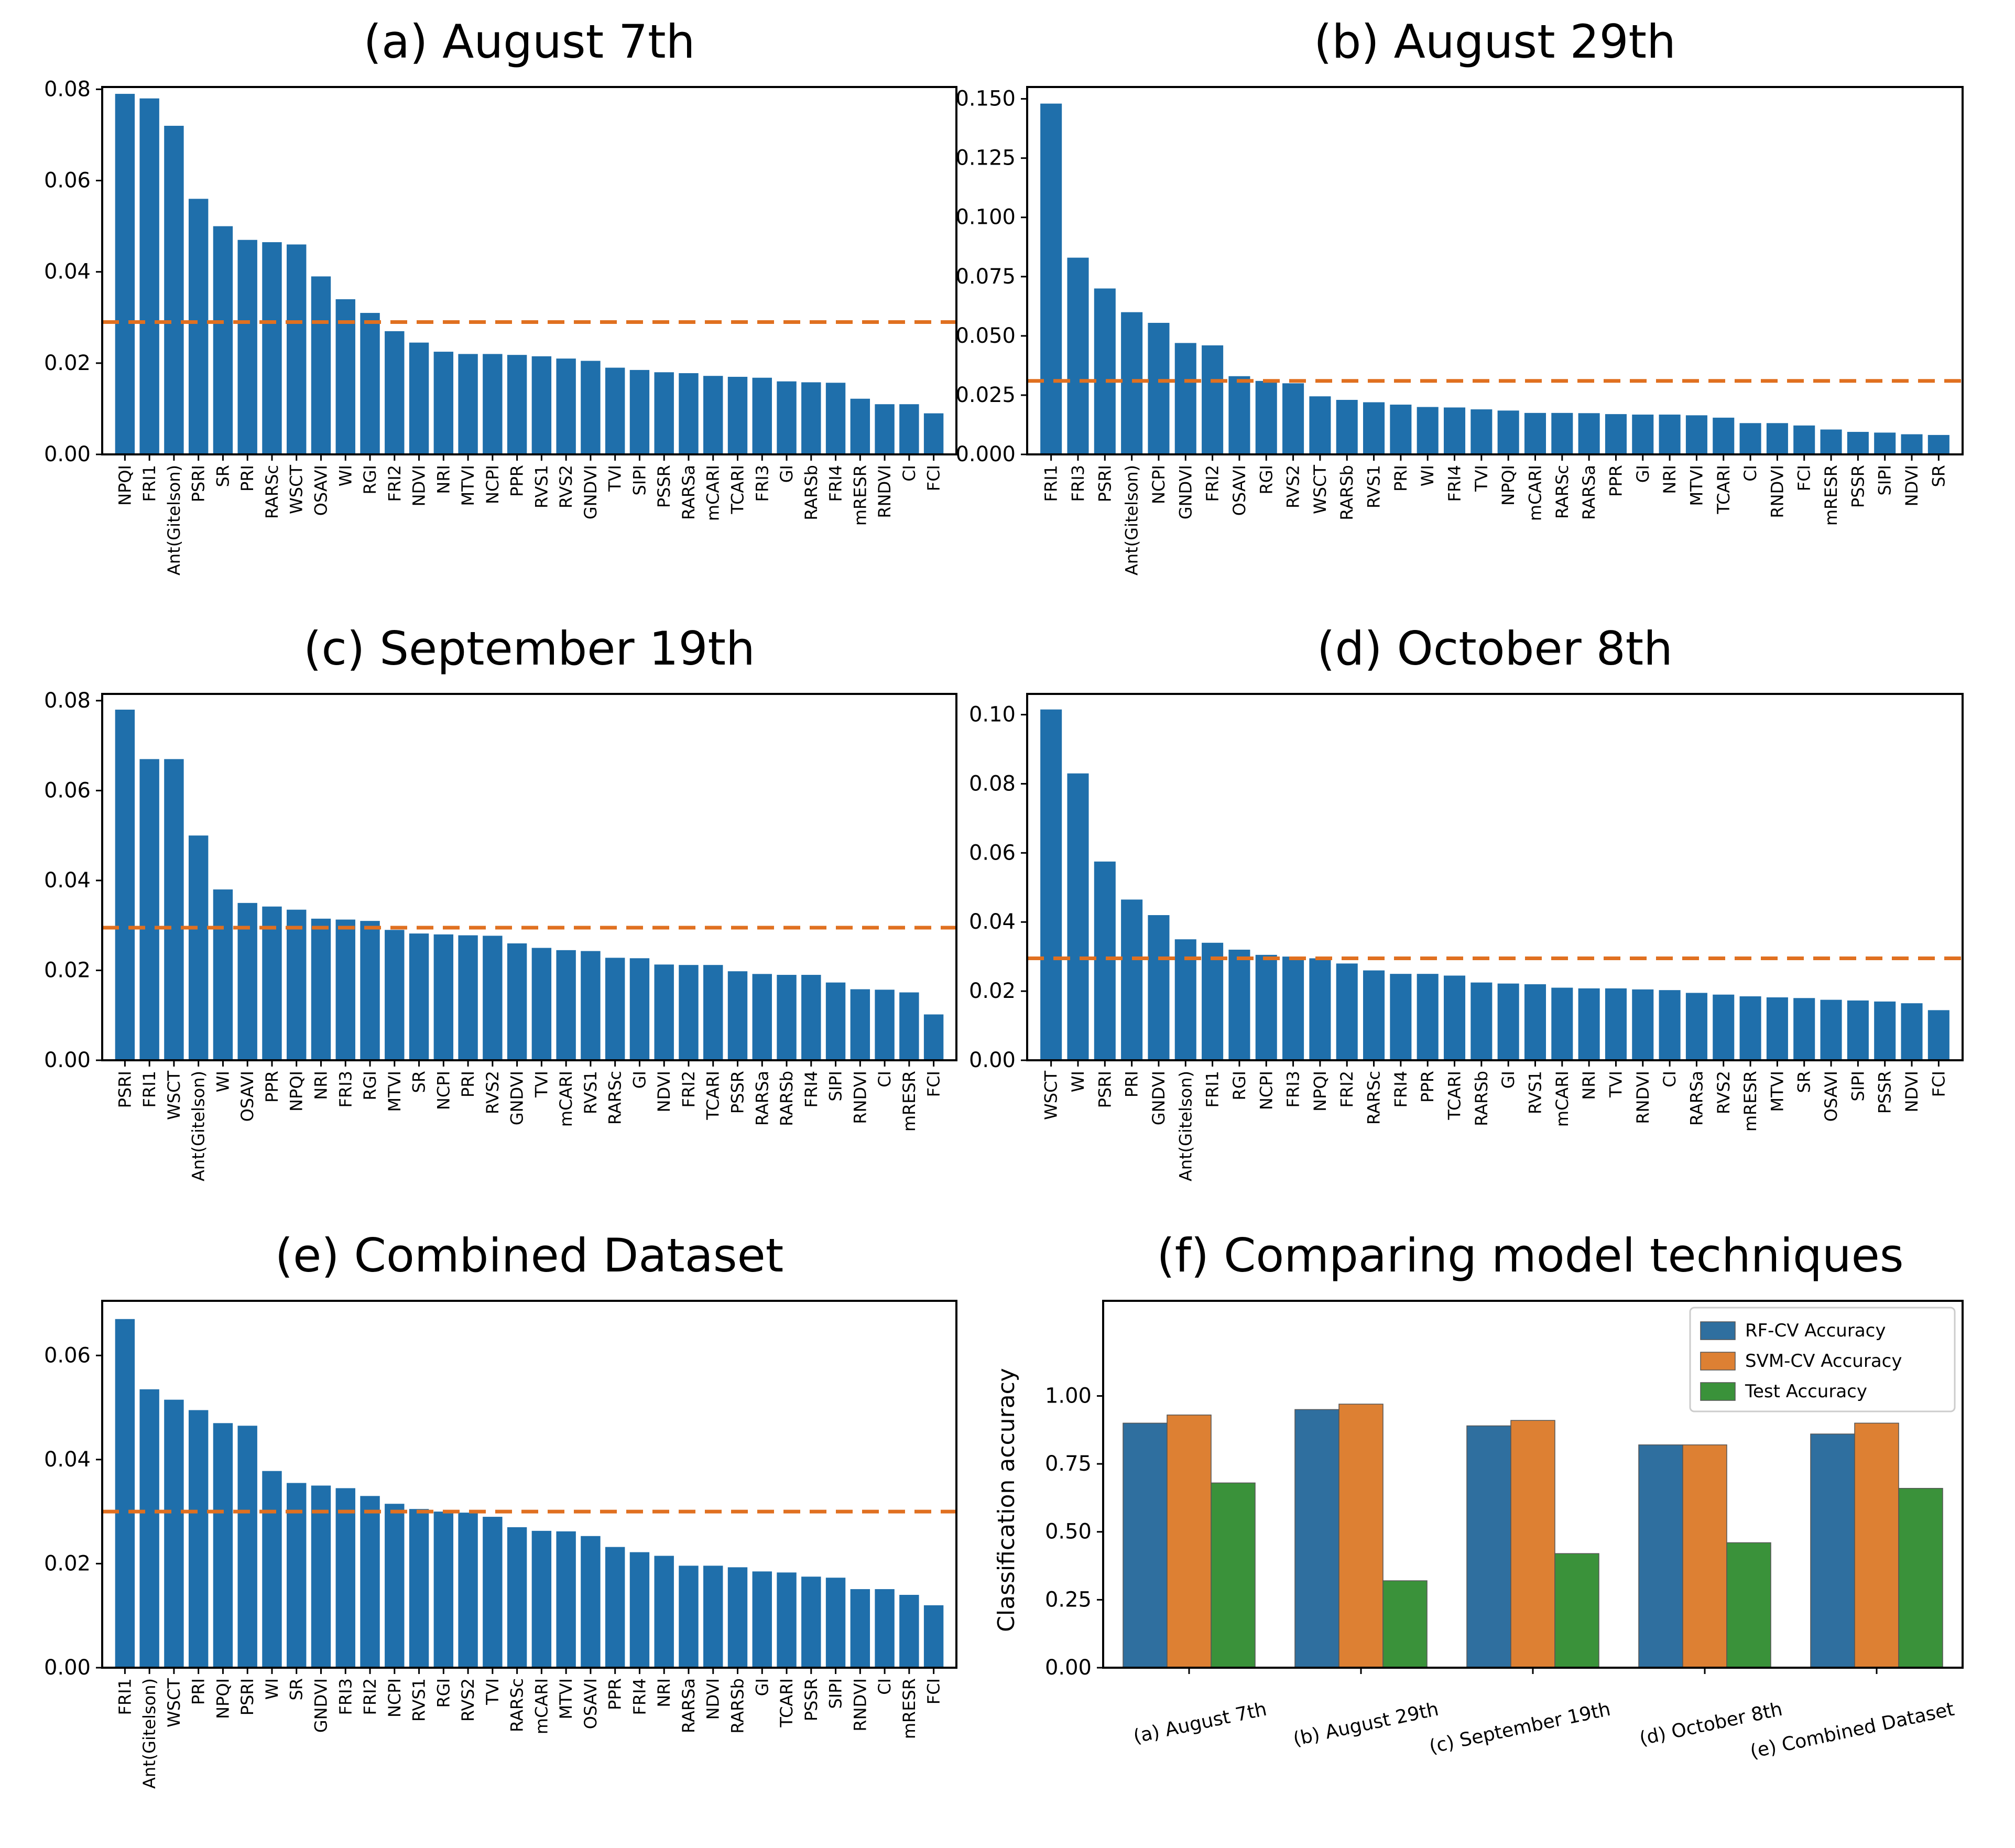 The image size is (2015, 1848). I want to click on x-tick-label: FRI2, so click(689, 1089).